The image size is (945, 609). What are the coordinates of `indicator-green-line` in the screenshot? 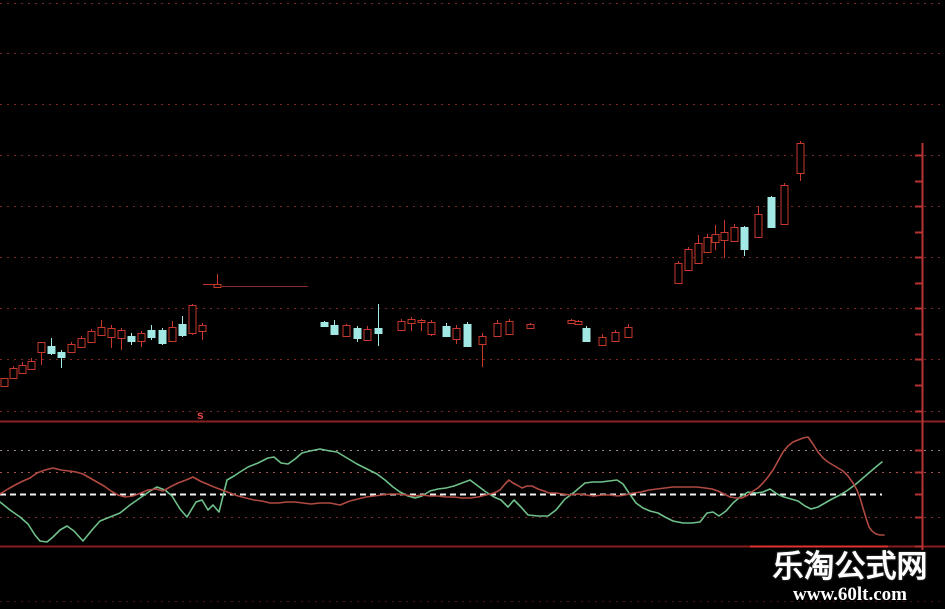 It's located at (441, 495).